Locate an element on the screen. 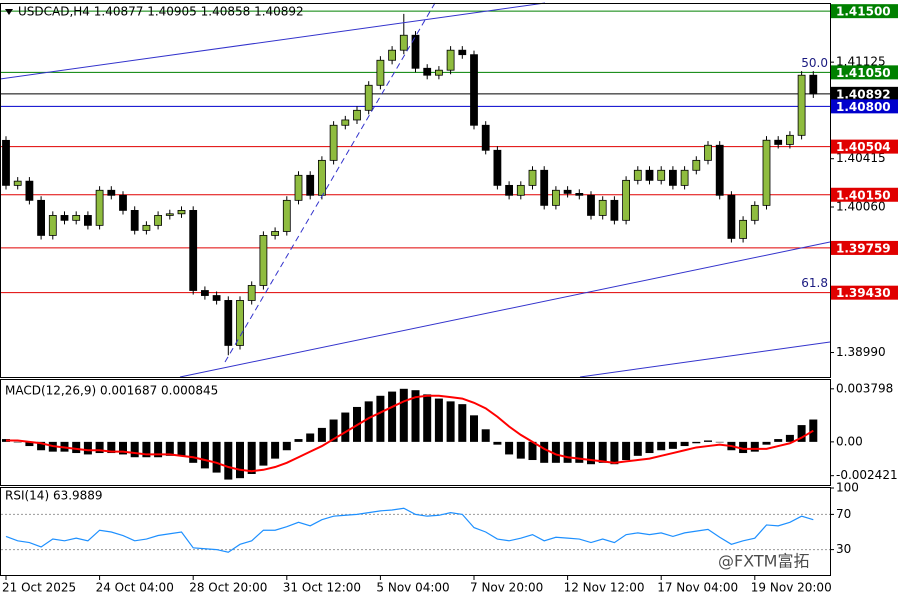 The width and height of the screenshot is (900, 600). x-tick-label: 31 Oct 12:00 is located at coordinates (322, 588).